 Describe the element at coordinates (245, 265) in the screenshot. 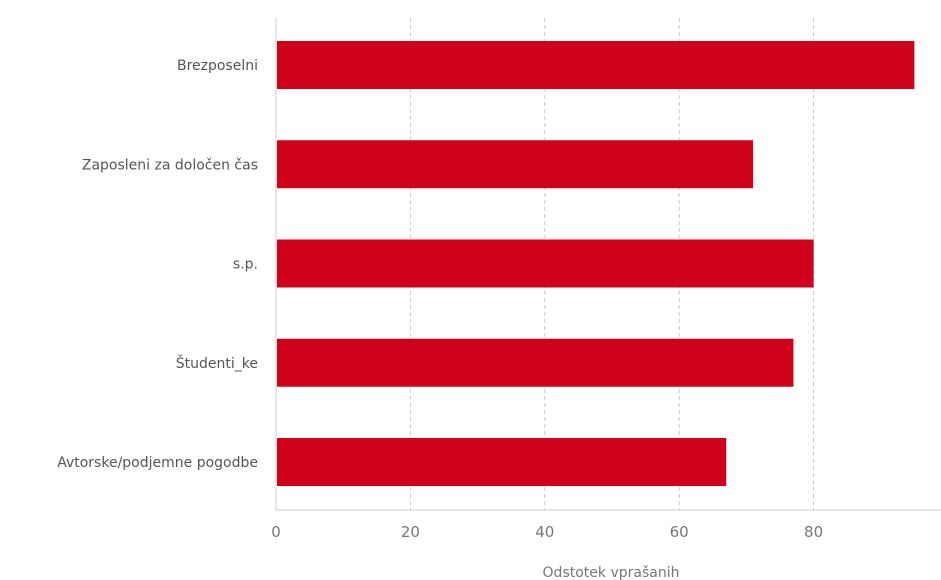

I see `category-label-2: s.p.` at that location.